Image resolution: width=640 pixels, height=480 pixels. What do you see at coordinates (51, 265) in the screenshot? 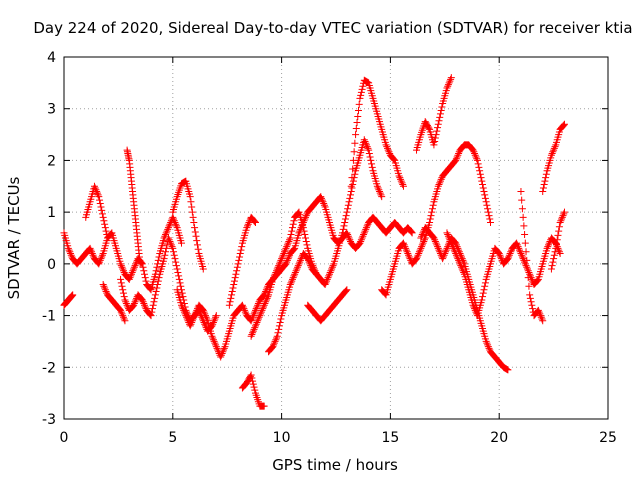
I see `y-tick-label: 0` at bounding box center [51, 265].